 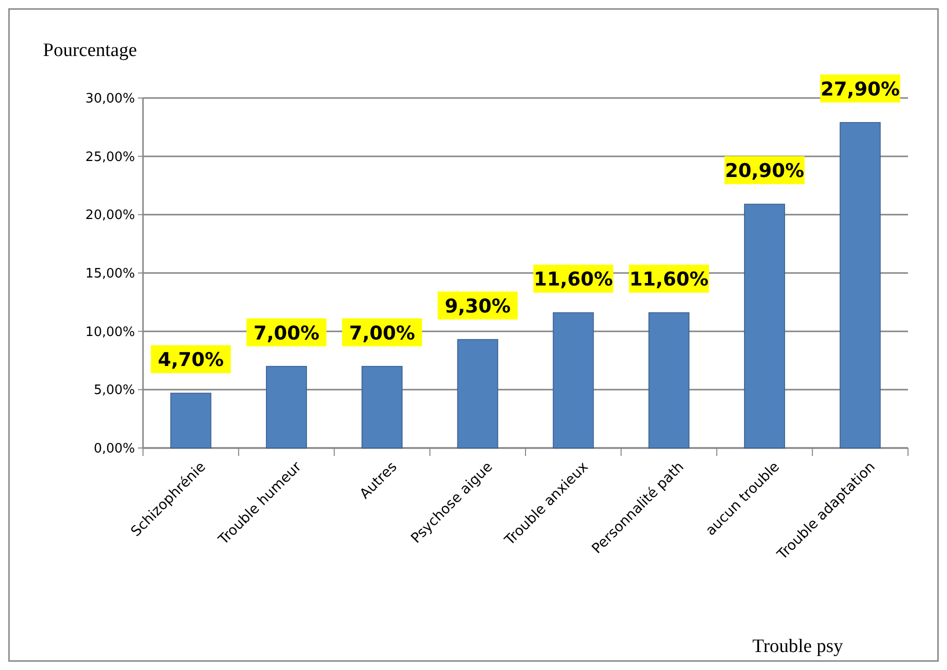 I want to click on y-tick-label: 0,00%, so click(x=114, y=449).